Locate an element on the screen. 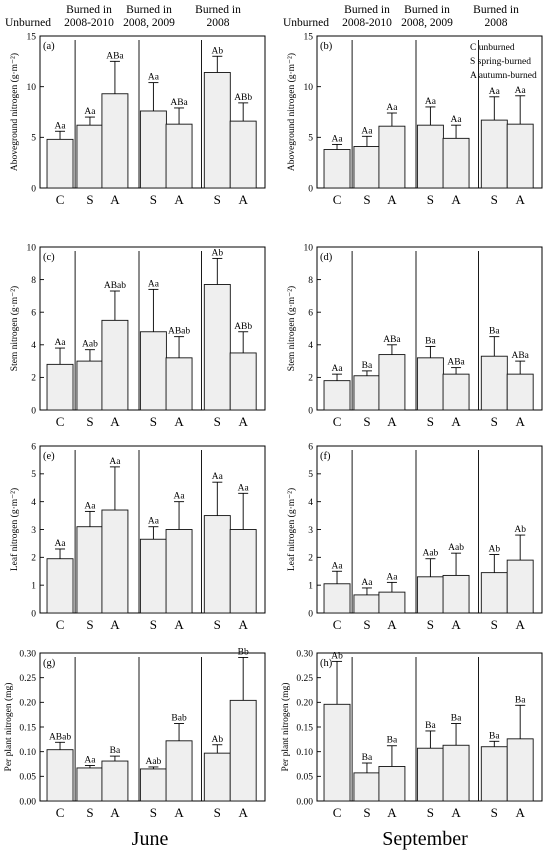 Image resolution: width=550 pixels, height=857 pixels. column-header-3-line-0: Burned in is located at coordinates (218, 10).